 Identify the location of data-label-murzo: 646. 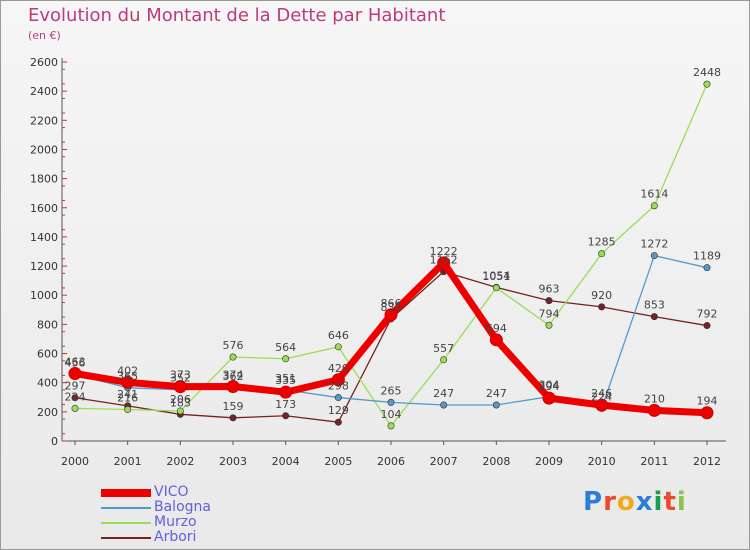
(338, 335).